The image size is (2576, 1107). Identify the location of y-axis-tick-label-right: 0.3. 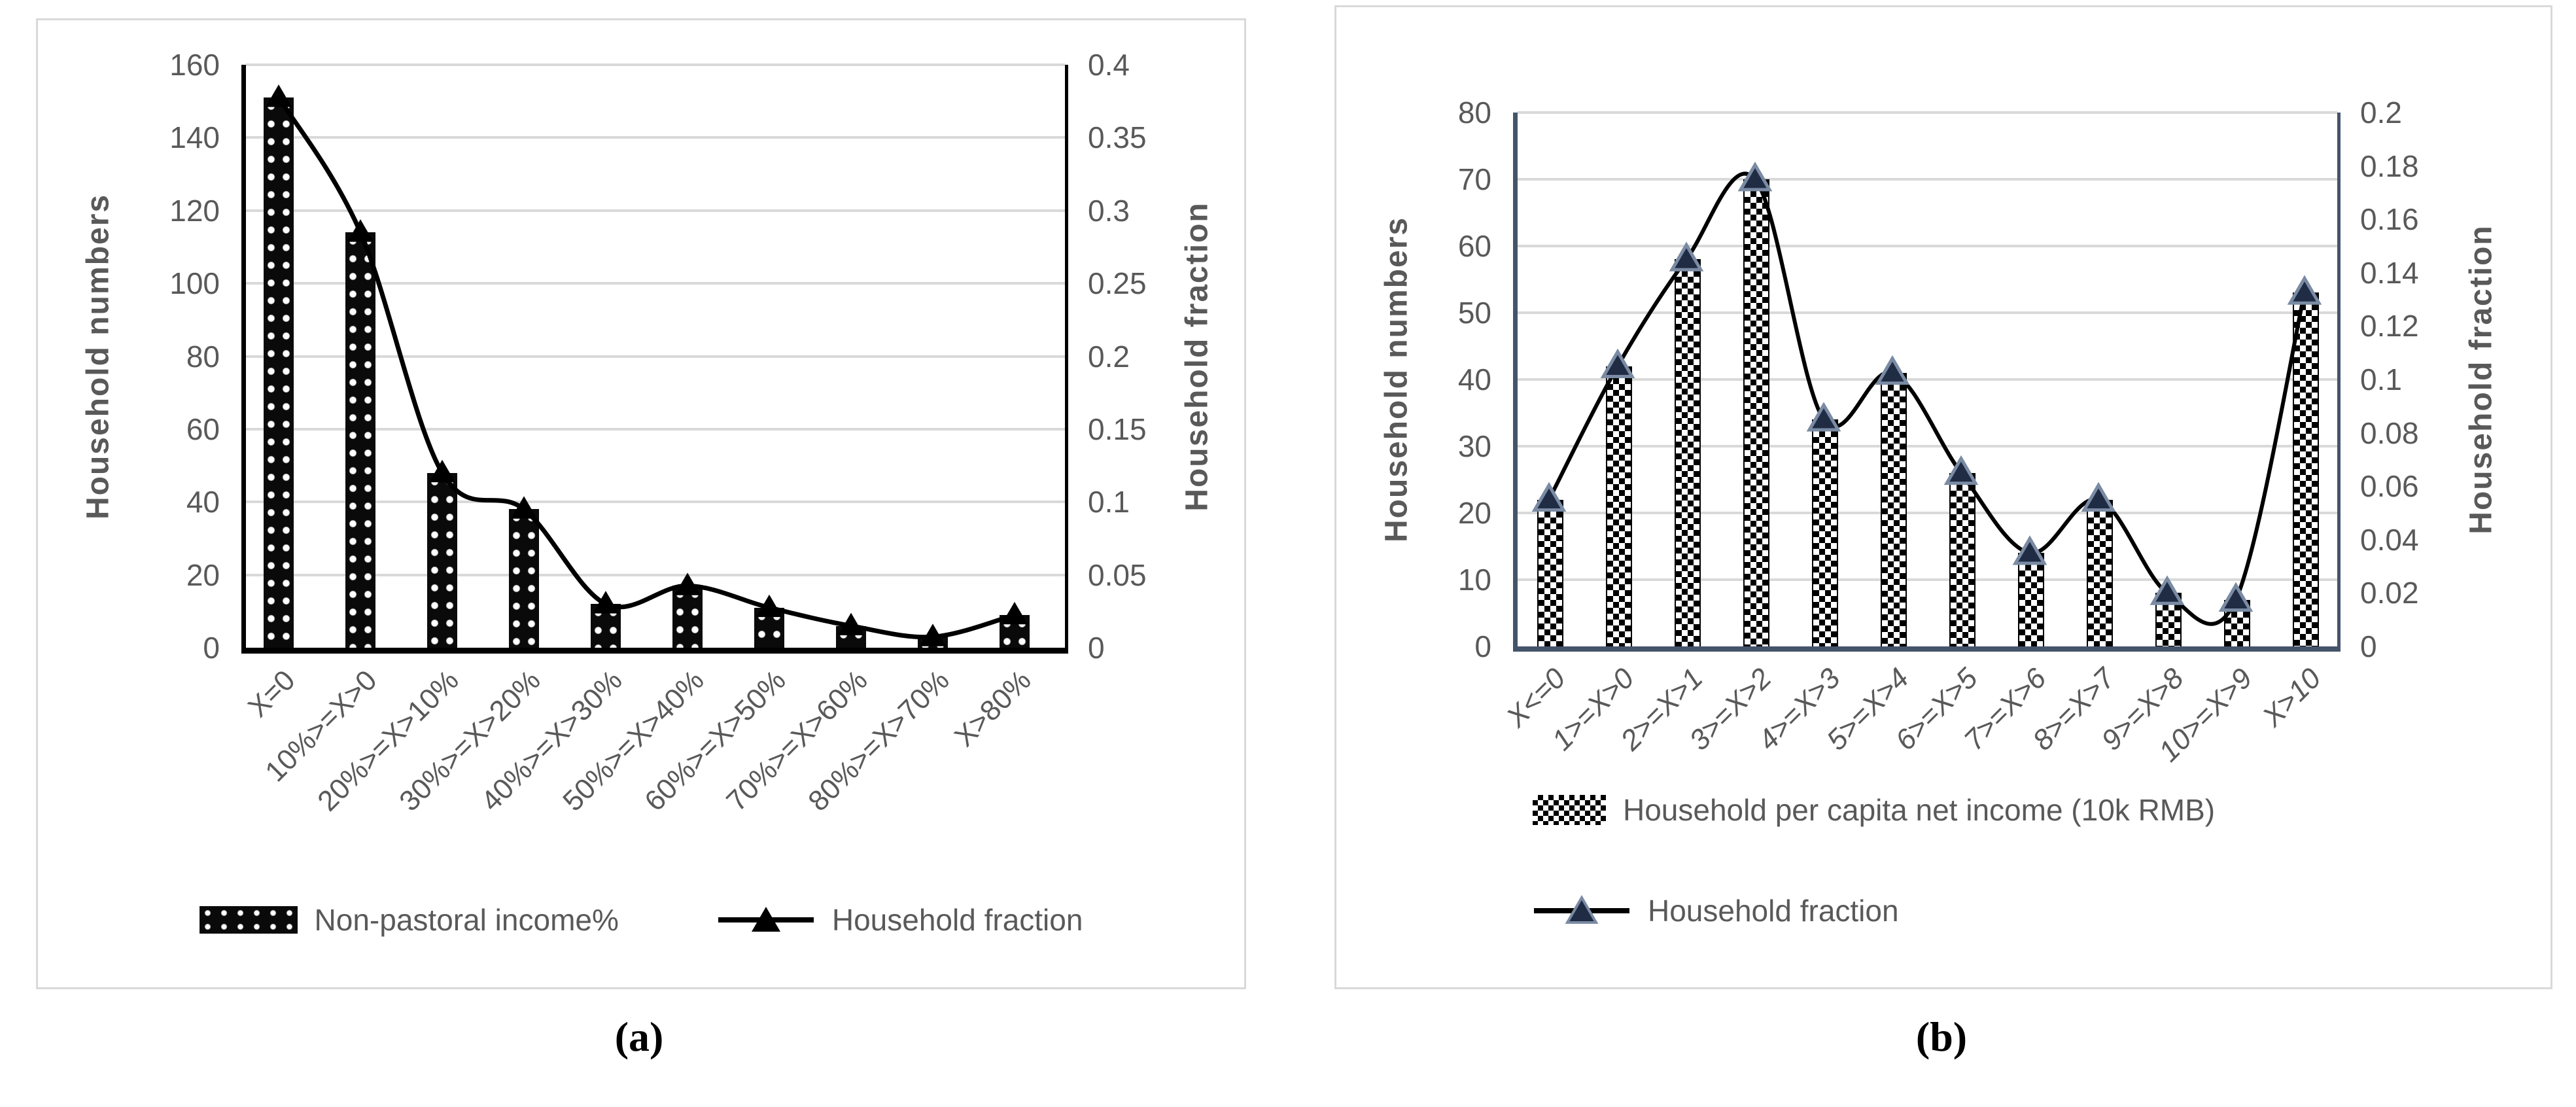
(1109, 211).